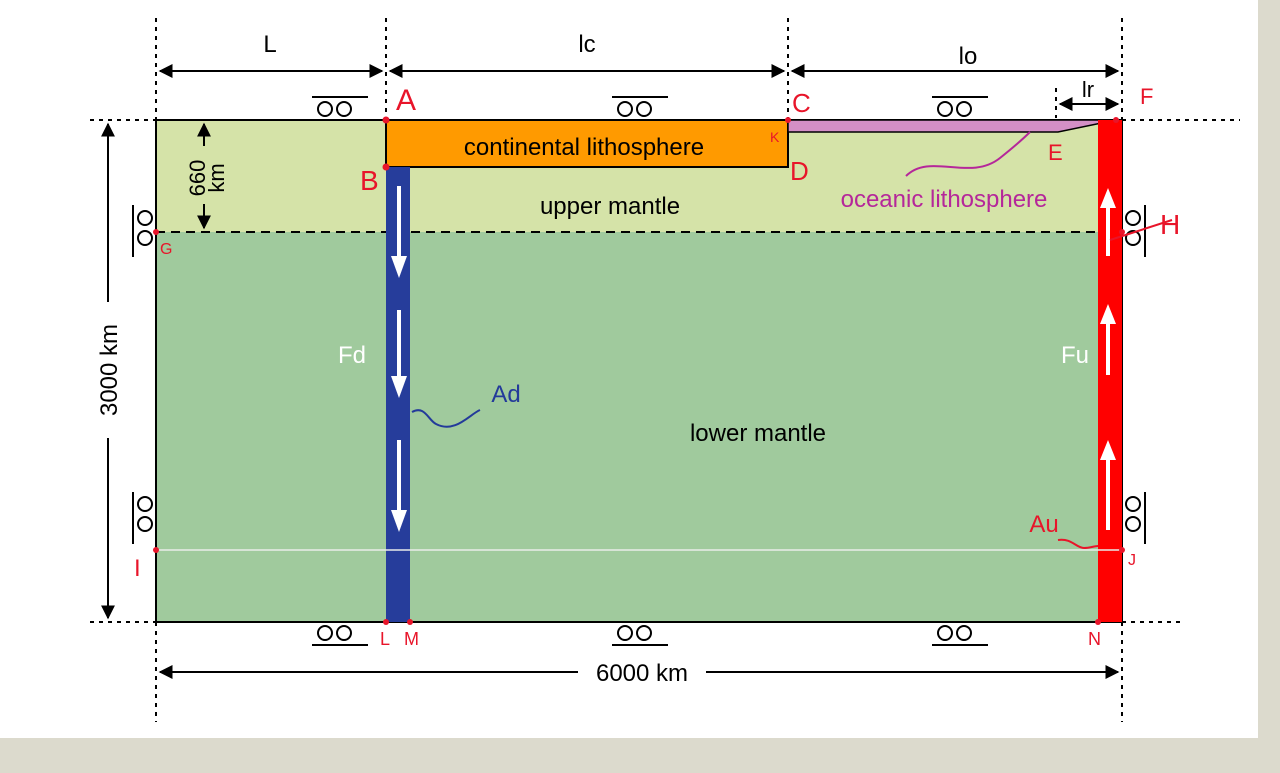  I want to click on upper-mantle-label: upper mantle, so click(610, 206).